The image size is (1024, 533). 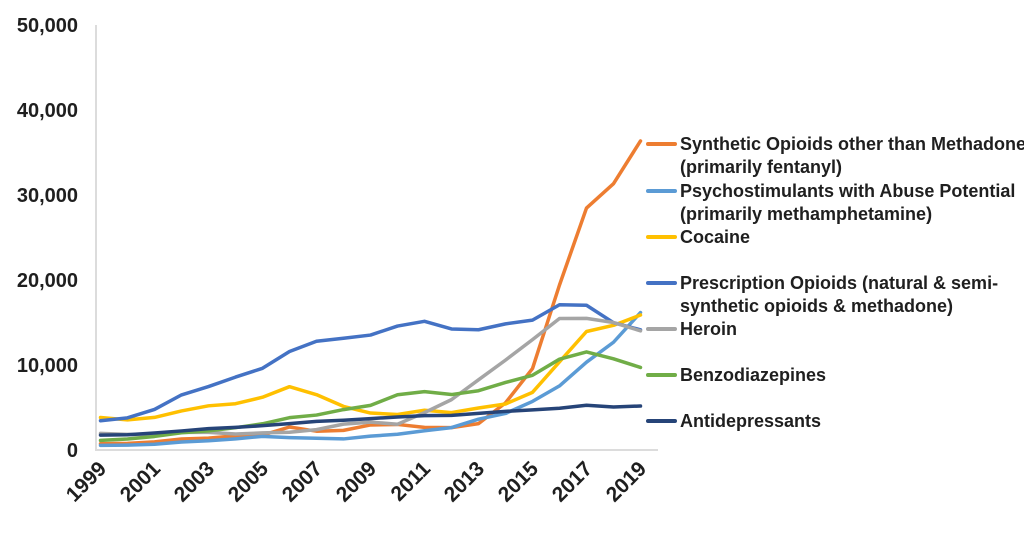 I want to click on x-axis-tick-label: 2019, so click(x=626, y=481).